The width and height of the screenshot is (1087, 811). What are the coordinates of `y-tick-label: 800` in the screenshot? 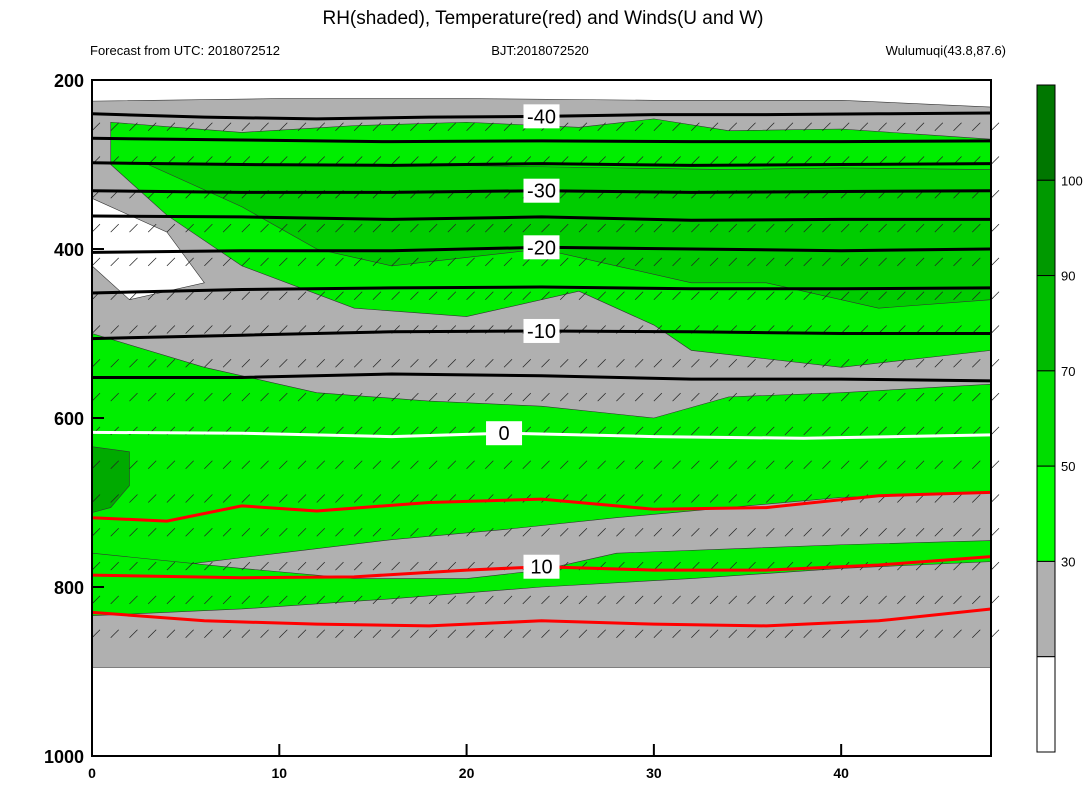 It's located at (69, 588).